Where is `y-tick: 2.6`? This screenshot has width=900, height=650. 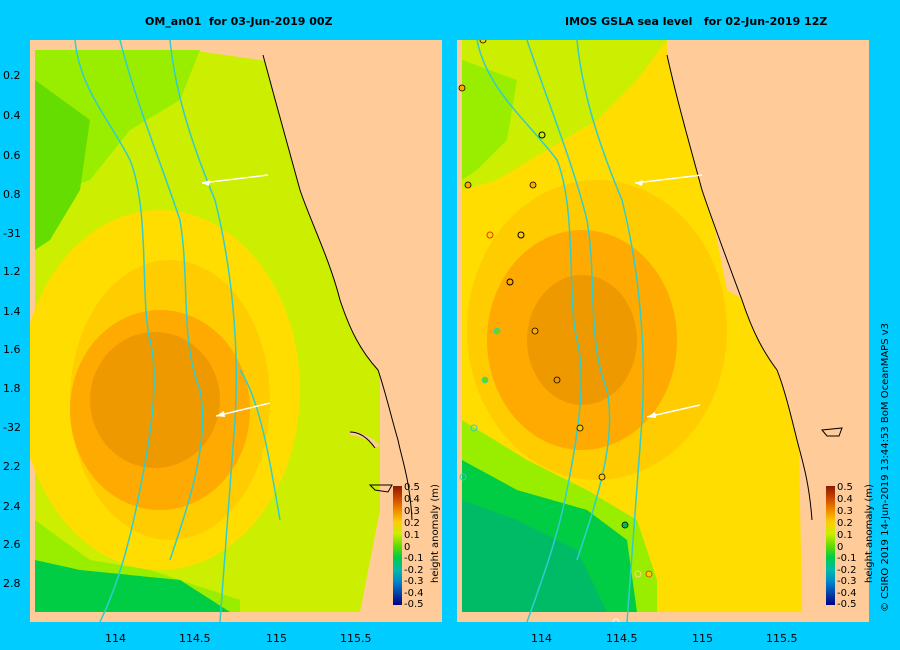
y-tick: 2.6 is located at coordinates (12, 544).